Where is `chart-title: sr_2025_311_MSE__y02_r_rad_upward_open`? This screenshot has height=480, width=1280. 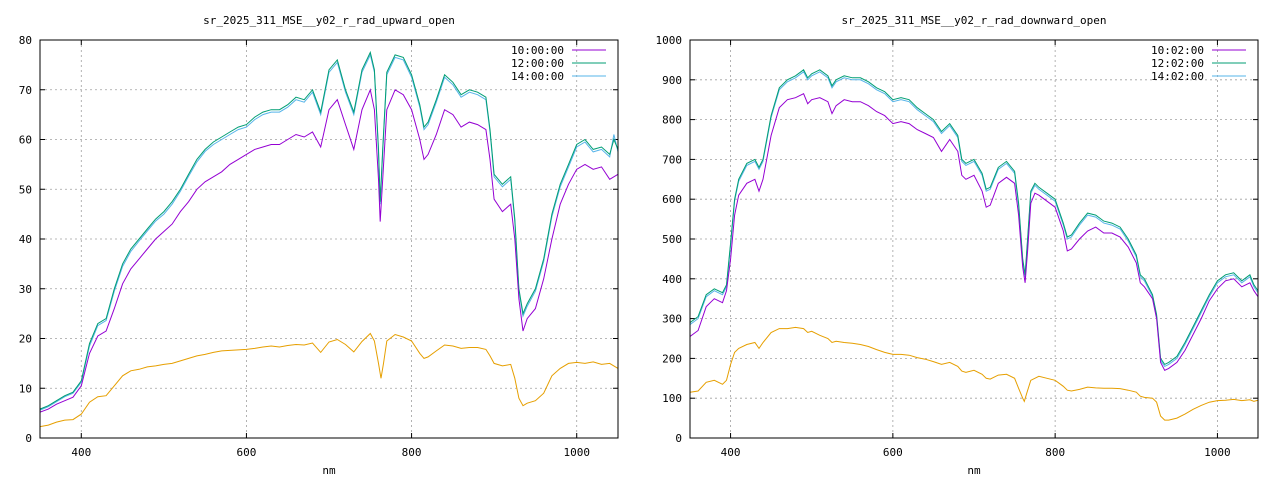 chart-title: sr_2025_311_MSE__y02_r_rad_upward_open is located at coordinates (329, 20).